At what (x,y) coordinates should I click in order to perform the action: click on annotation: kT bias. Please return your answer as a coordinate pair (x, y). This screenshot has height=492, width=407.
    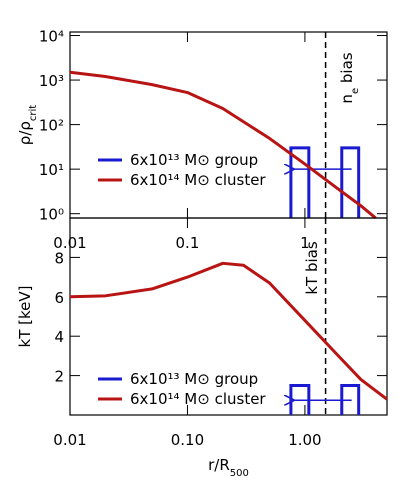
    Looking at the image, I should click on (312, 267).